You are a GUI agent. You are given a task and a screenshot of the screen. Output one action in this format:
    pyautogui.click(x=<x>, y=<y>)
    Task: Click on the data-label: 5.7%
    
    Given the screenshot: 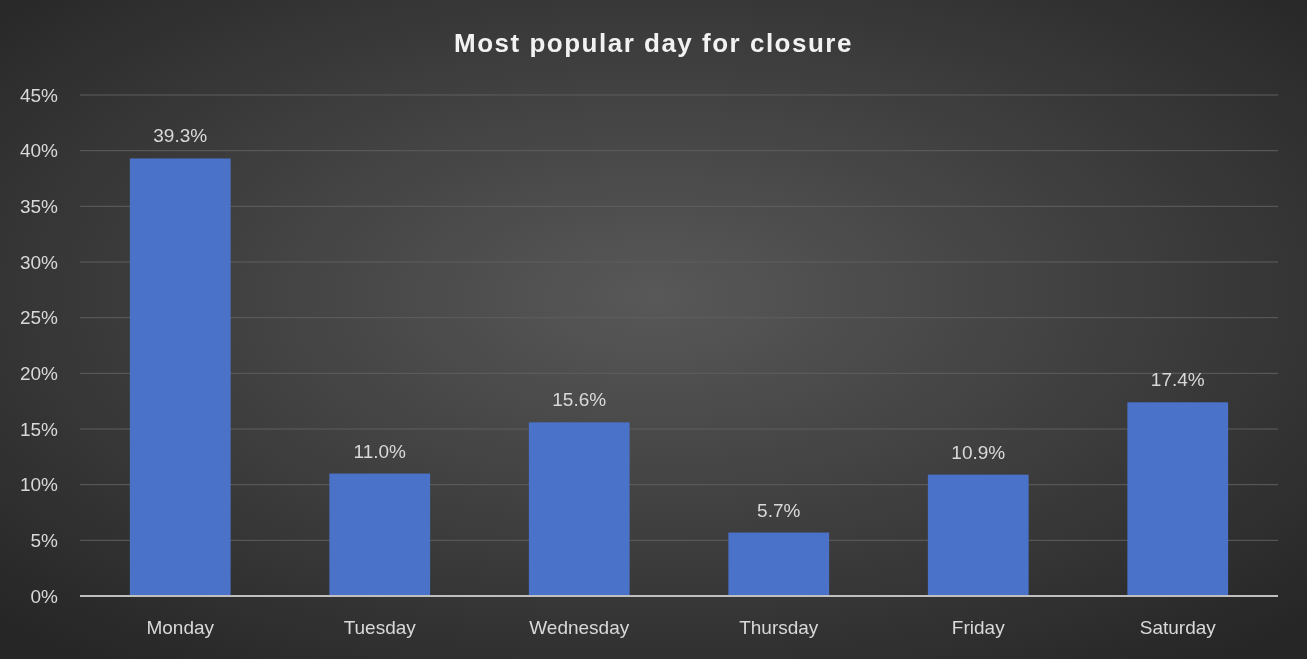 What is the action you would take?
    pyautogui.click(x=779, y=510)
    